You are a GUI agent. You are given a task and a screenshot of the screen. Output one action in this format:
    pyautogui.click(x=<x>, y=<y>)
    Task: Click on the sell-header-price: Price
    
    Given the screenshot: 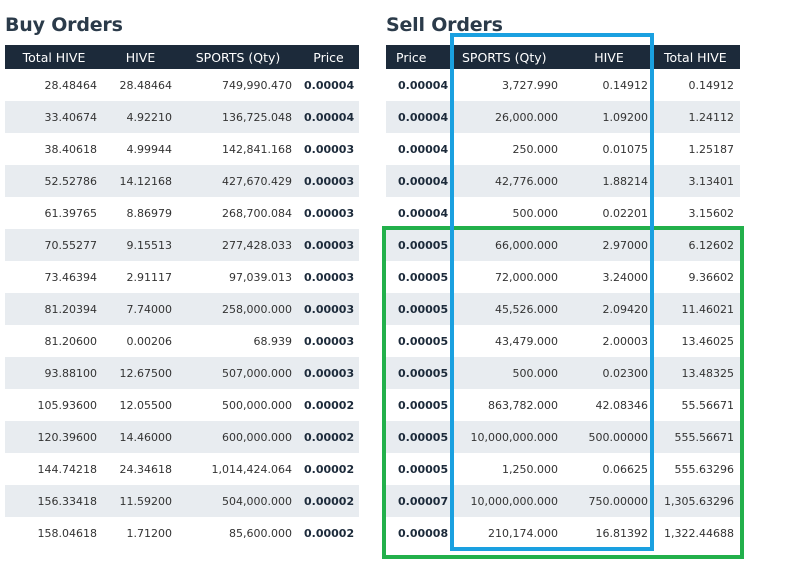 What is the action you would take?
    pyautogui.click(x=419, y=57)
    